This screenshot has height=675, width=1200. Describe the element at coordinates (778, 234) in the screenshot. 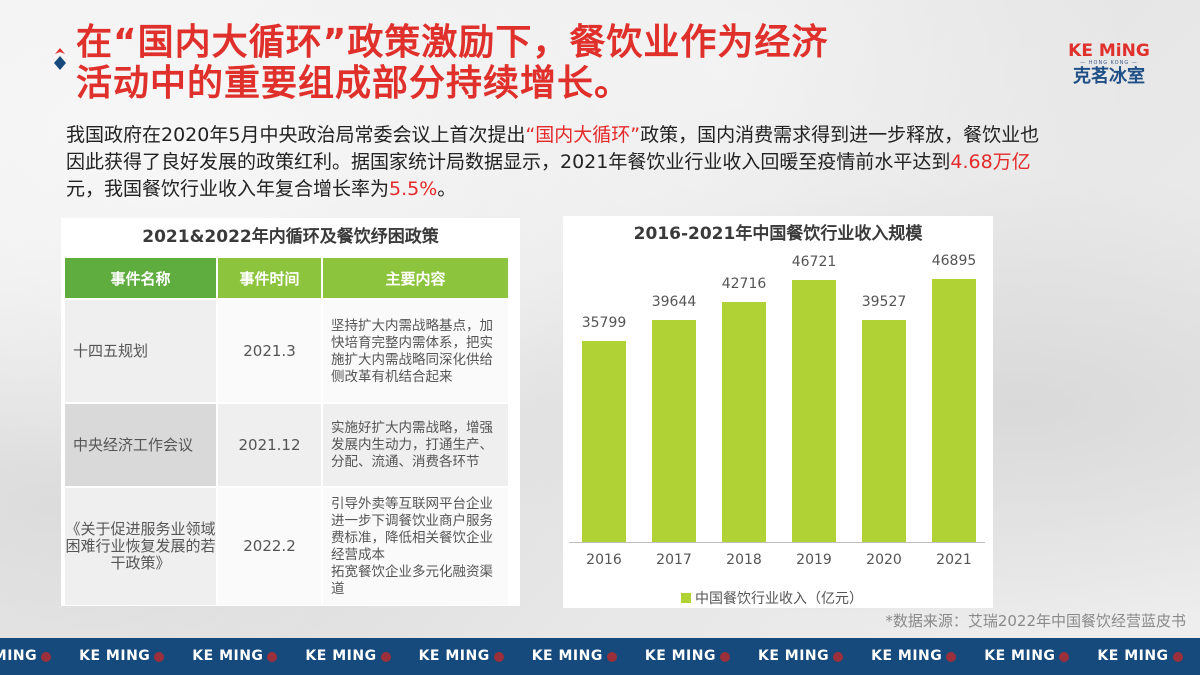

I see `chart-title: 2016-2021年中国餐饮行业收入规模` at that location.